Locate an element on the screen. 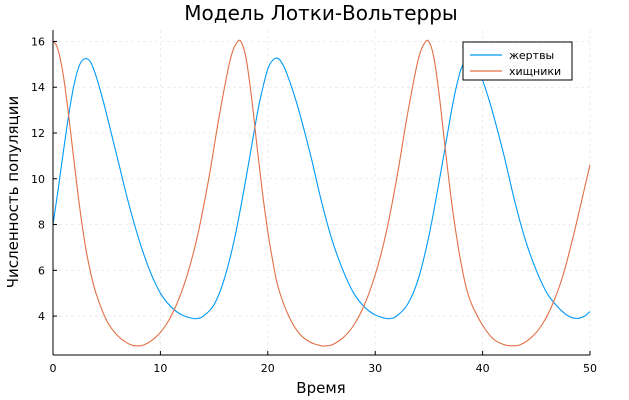  y-ticks: 4 6 8 10 12 14 16 is located at coordinates (44, 179).